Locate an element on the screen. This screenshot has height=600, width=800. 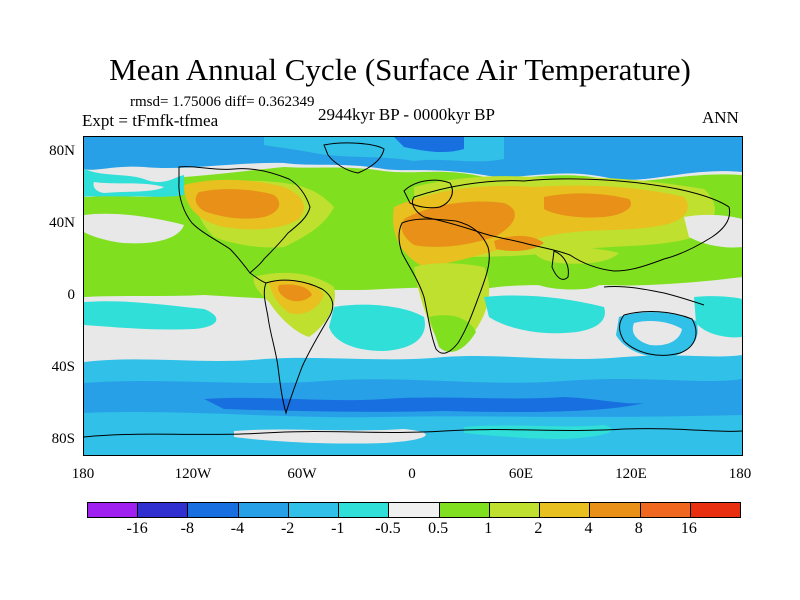
field-s-pacific-east-cyan is located at coordinates (718, 317).